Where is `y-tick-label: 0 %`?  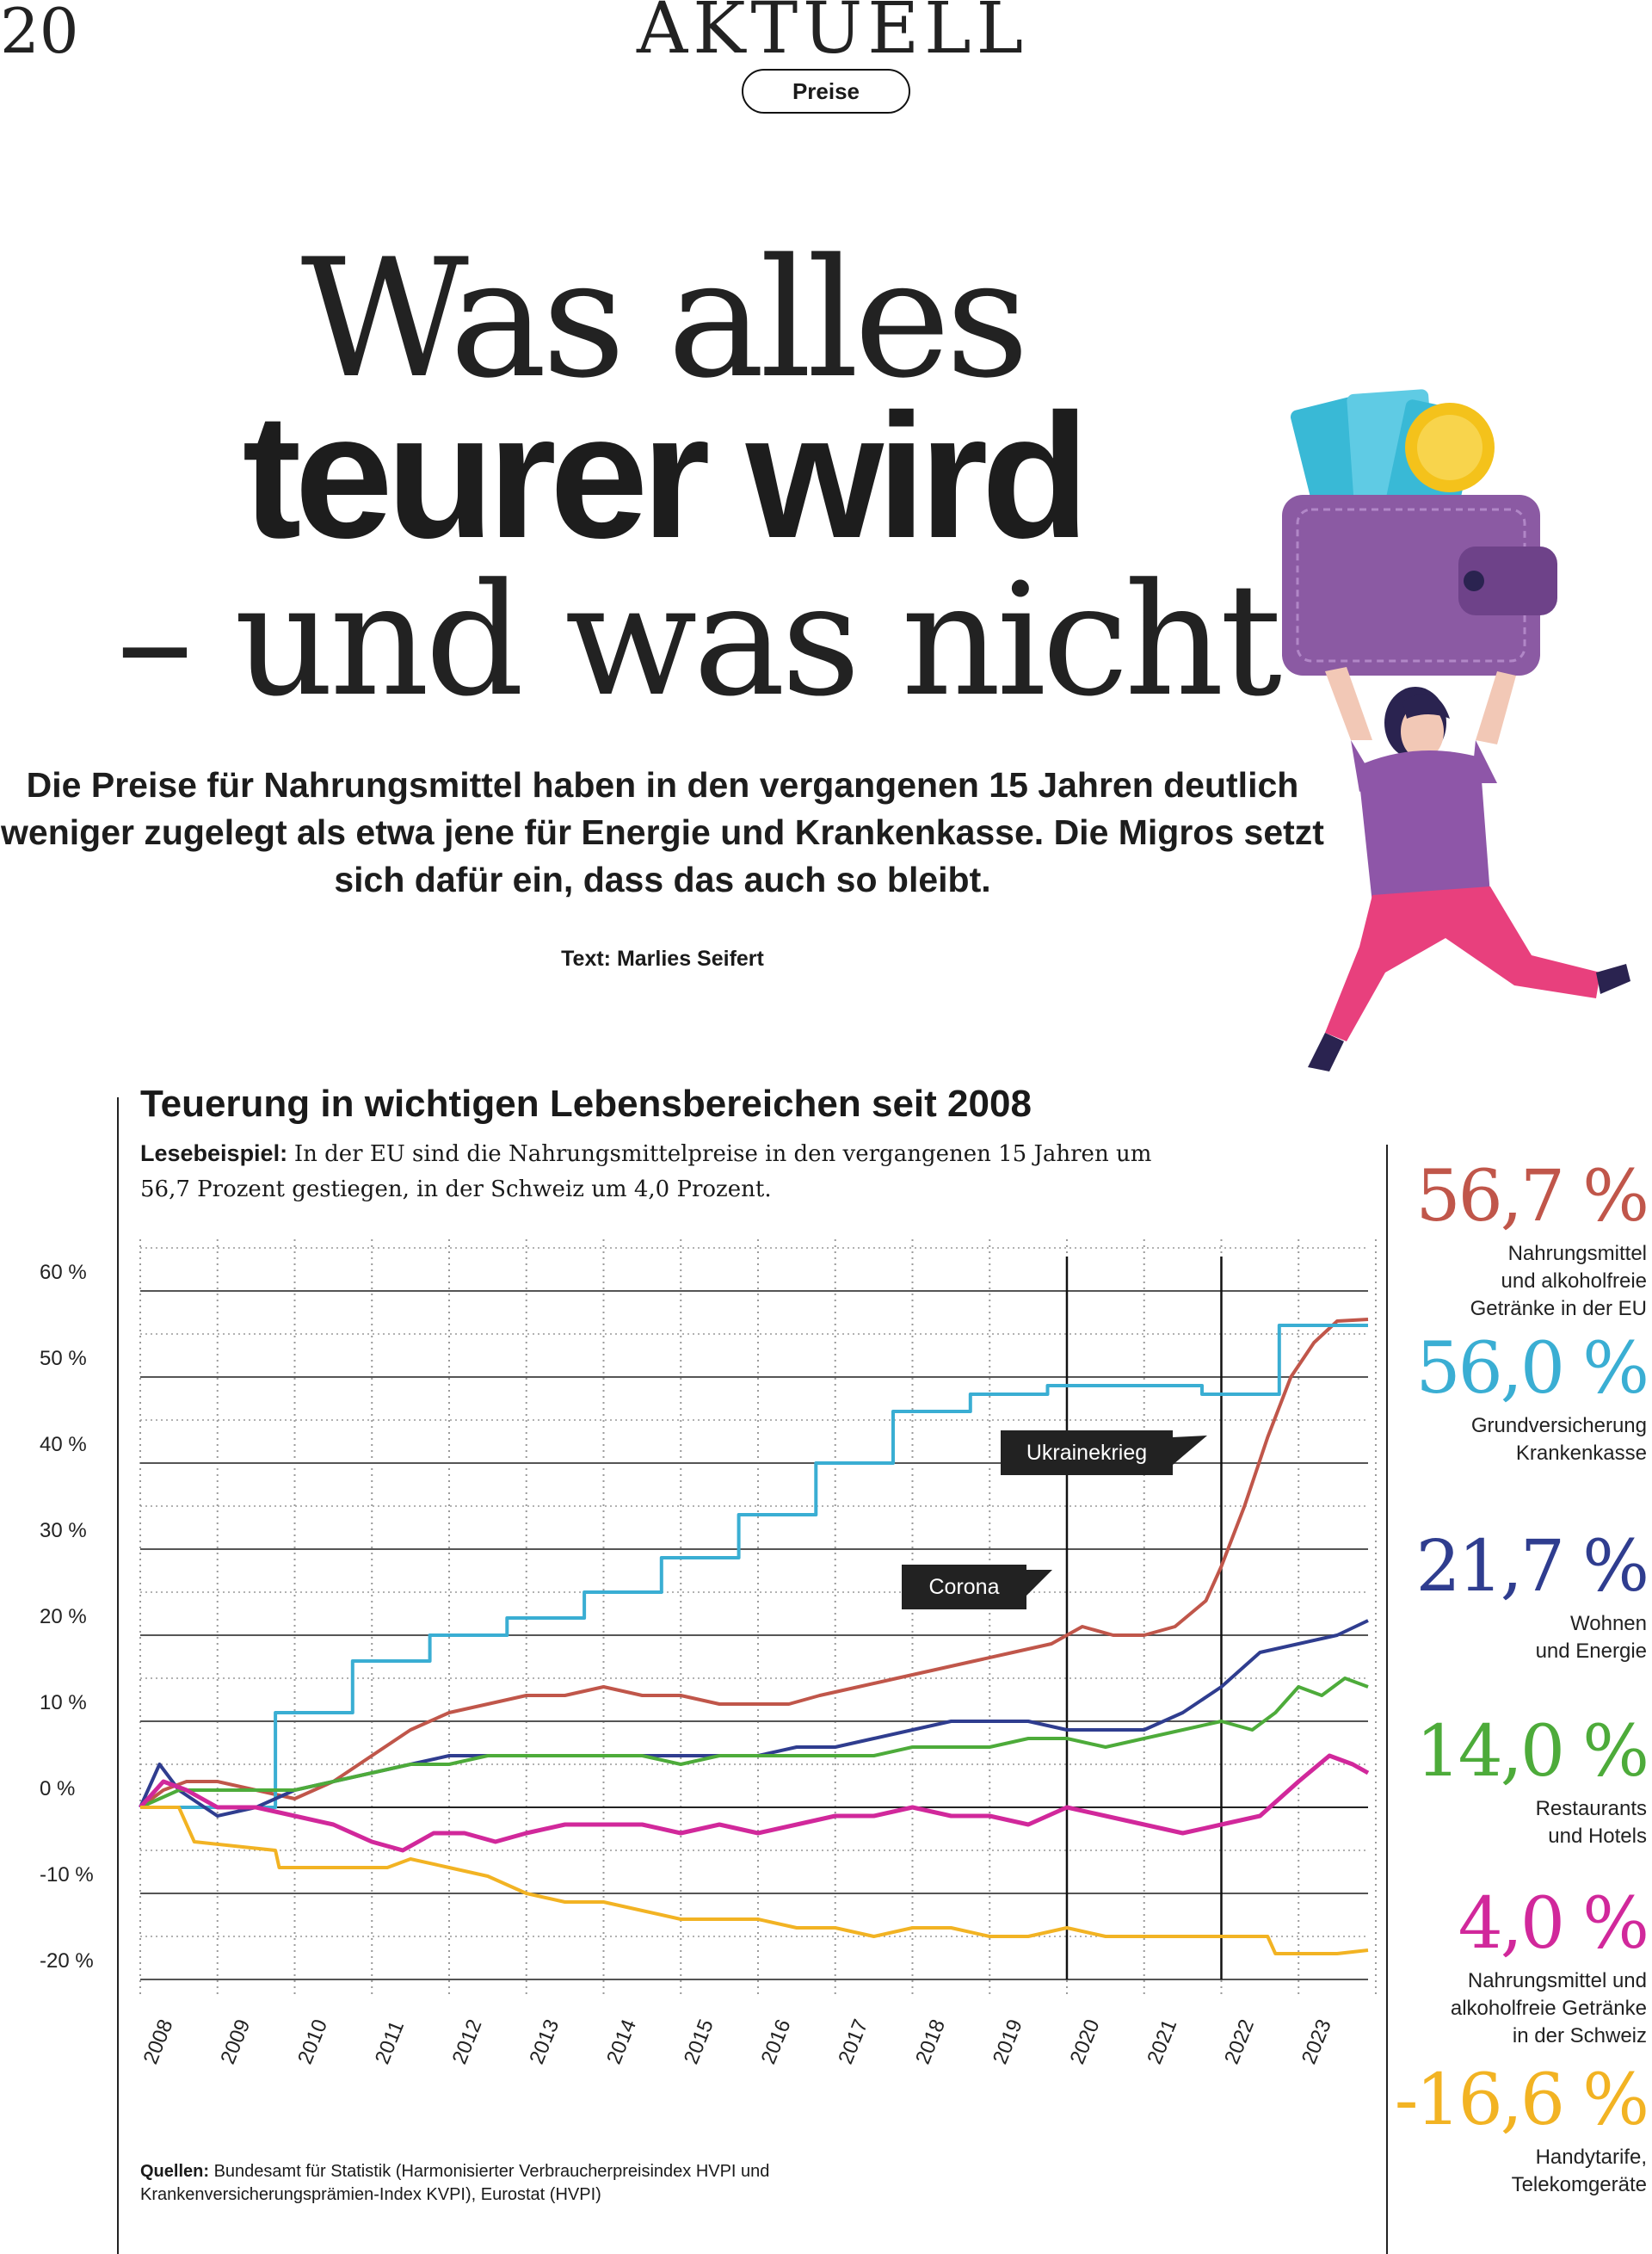 y-tick-label: 0 % is located at coordinates (57, 1789).